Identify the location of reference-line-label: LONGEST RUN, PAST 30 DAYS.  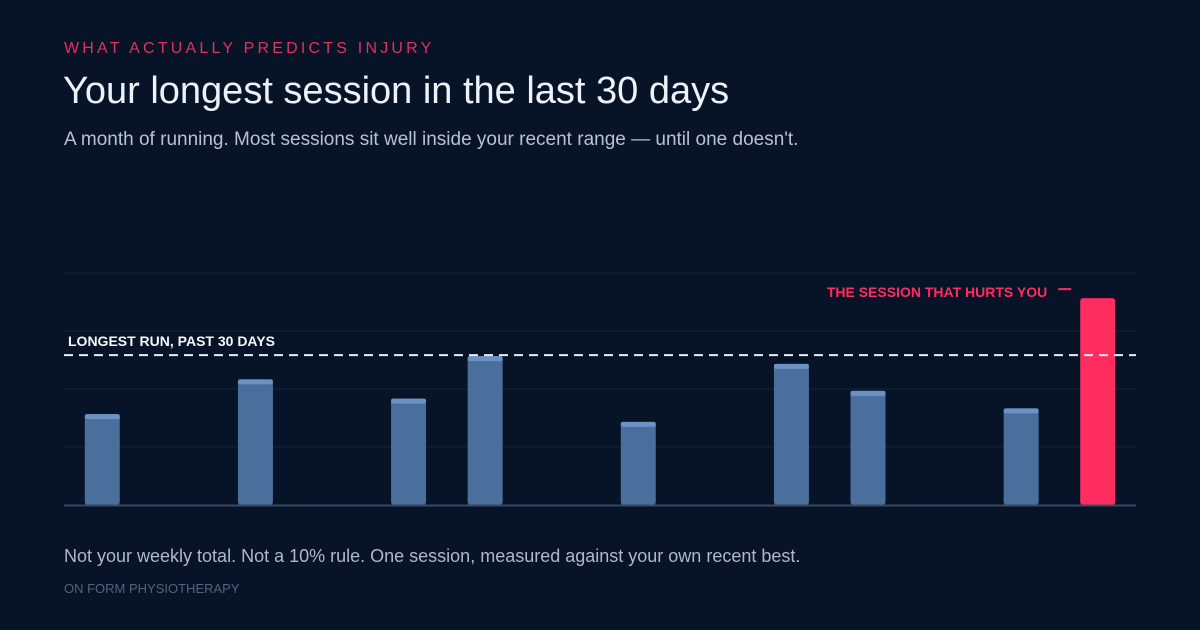
(171, 341).